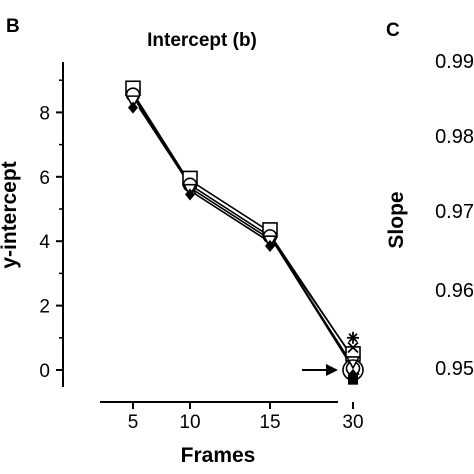 Image resolution: width=474 pixels, height=474 pixels. I want to click on slope-tick-label: 0.99, so click(454, 62).